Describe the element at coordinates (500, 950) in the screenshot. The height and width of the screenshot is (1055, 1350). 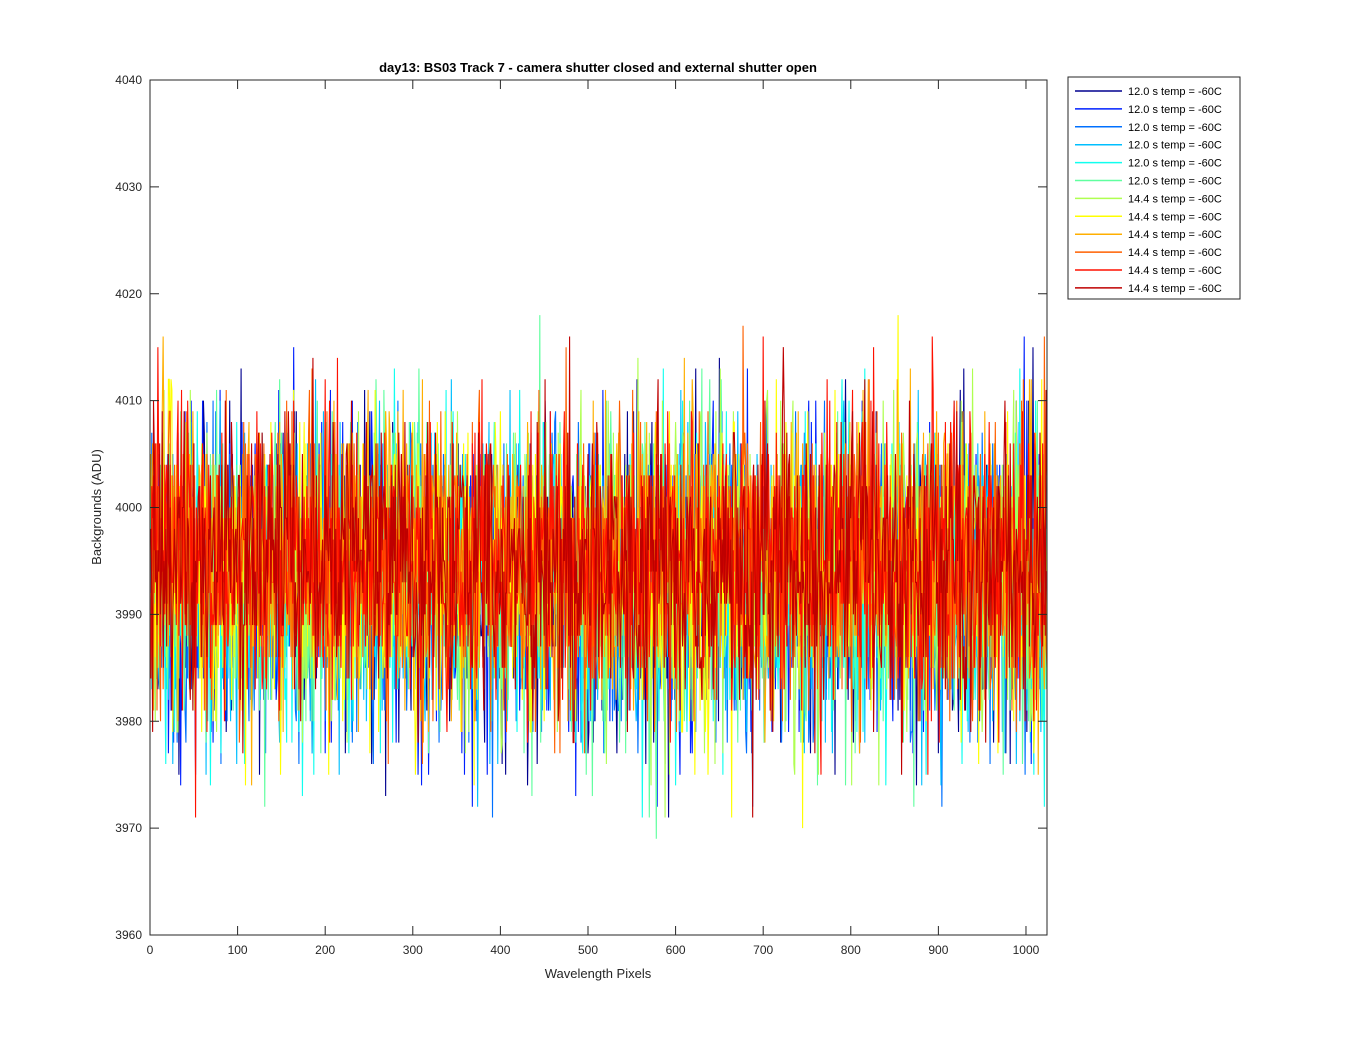
I see `x-tick-label: 400` at that location.